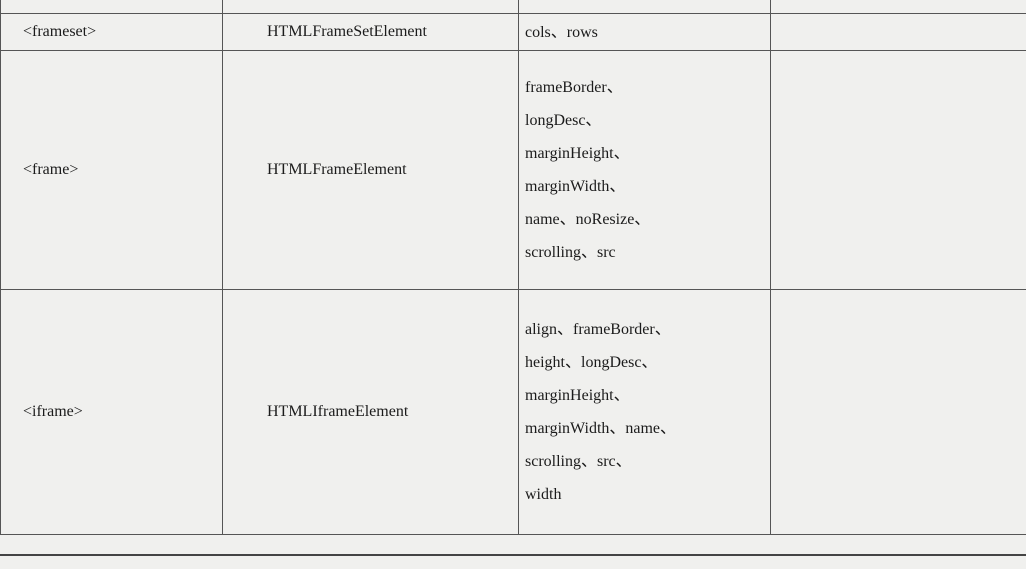 This screenshot has height=569, width=1026. Describe the element at coordinates (598, 329) in the screenshot. I see `attribute-line: align、frameBorder、` at that location.